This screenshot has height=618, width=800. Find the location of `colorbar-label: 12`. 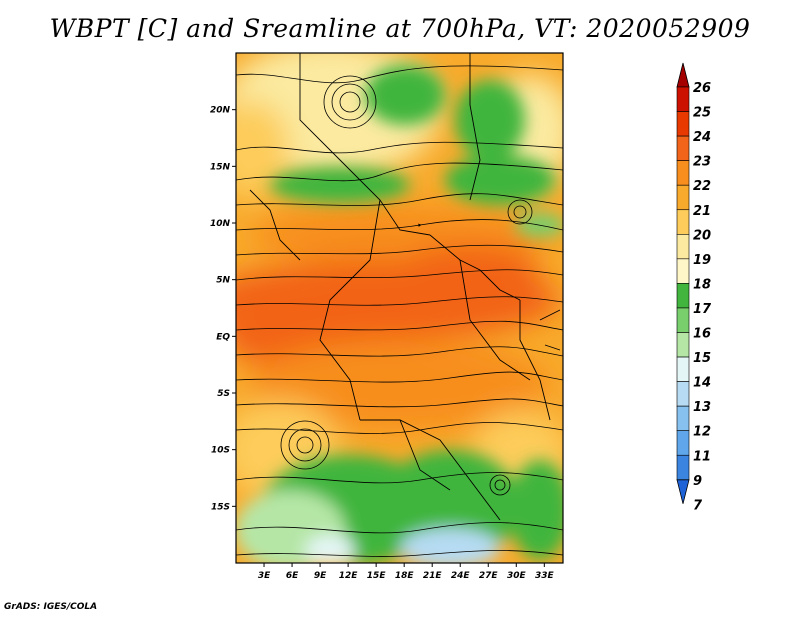

colorbar-label: 12 is located at coordinates (702, 432).